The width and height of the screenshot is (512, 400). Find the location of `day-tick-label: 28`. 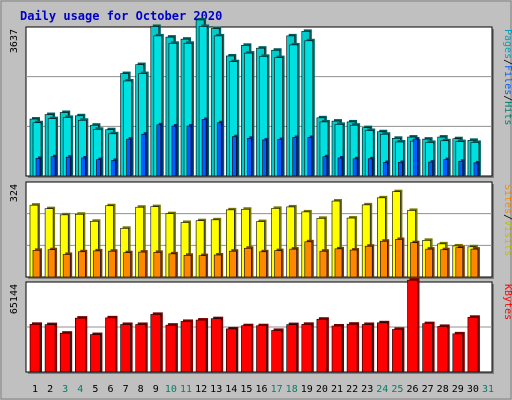

day-tick-label: 28 is located at coordinates (443, 389).